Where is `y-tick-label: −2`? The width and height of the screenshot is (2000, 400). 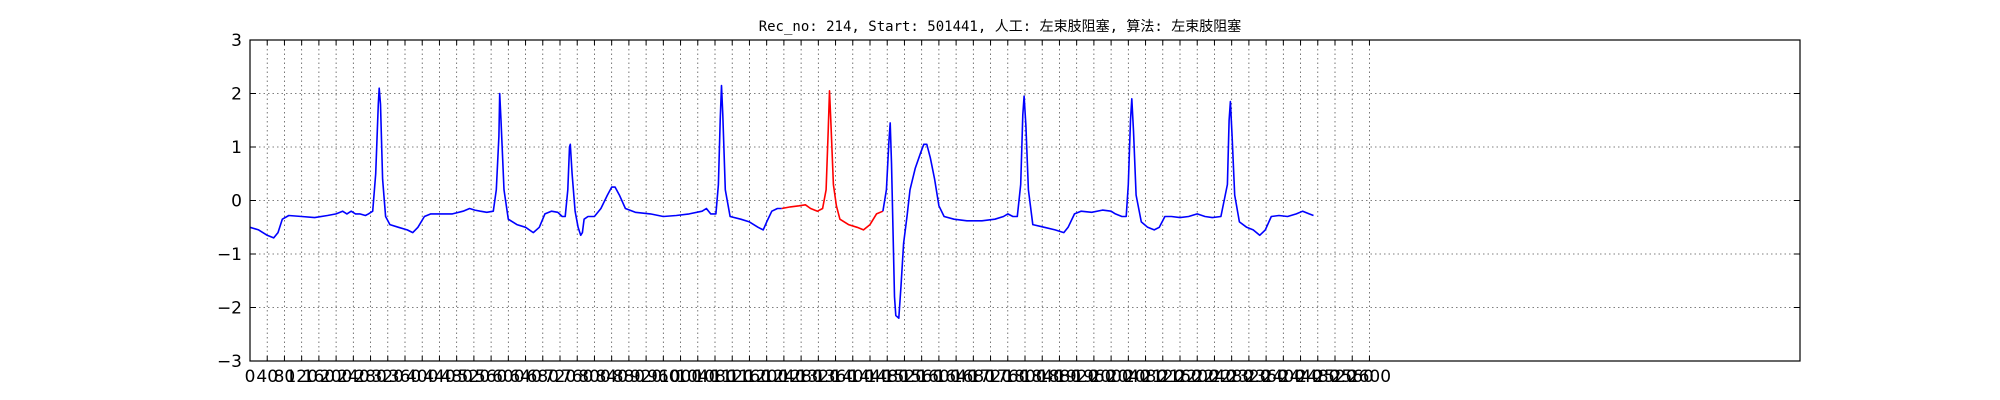
y-tick-label: −2 is located at coordinates (229, 309).